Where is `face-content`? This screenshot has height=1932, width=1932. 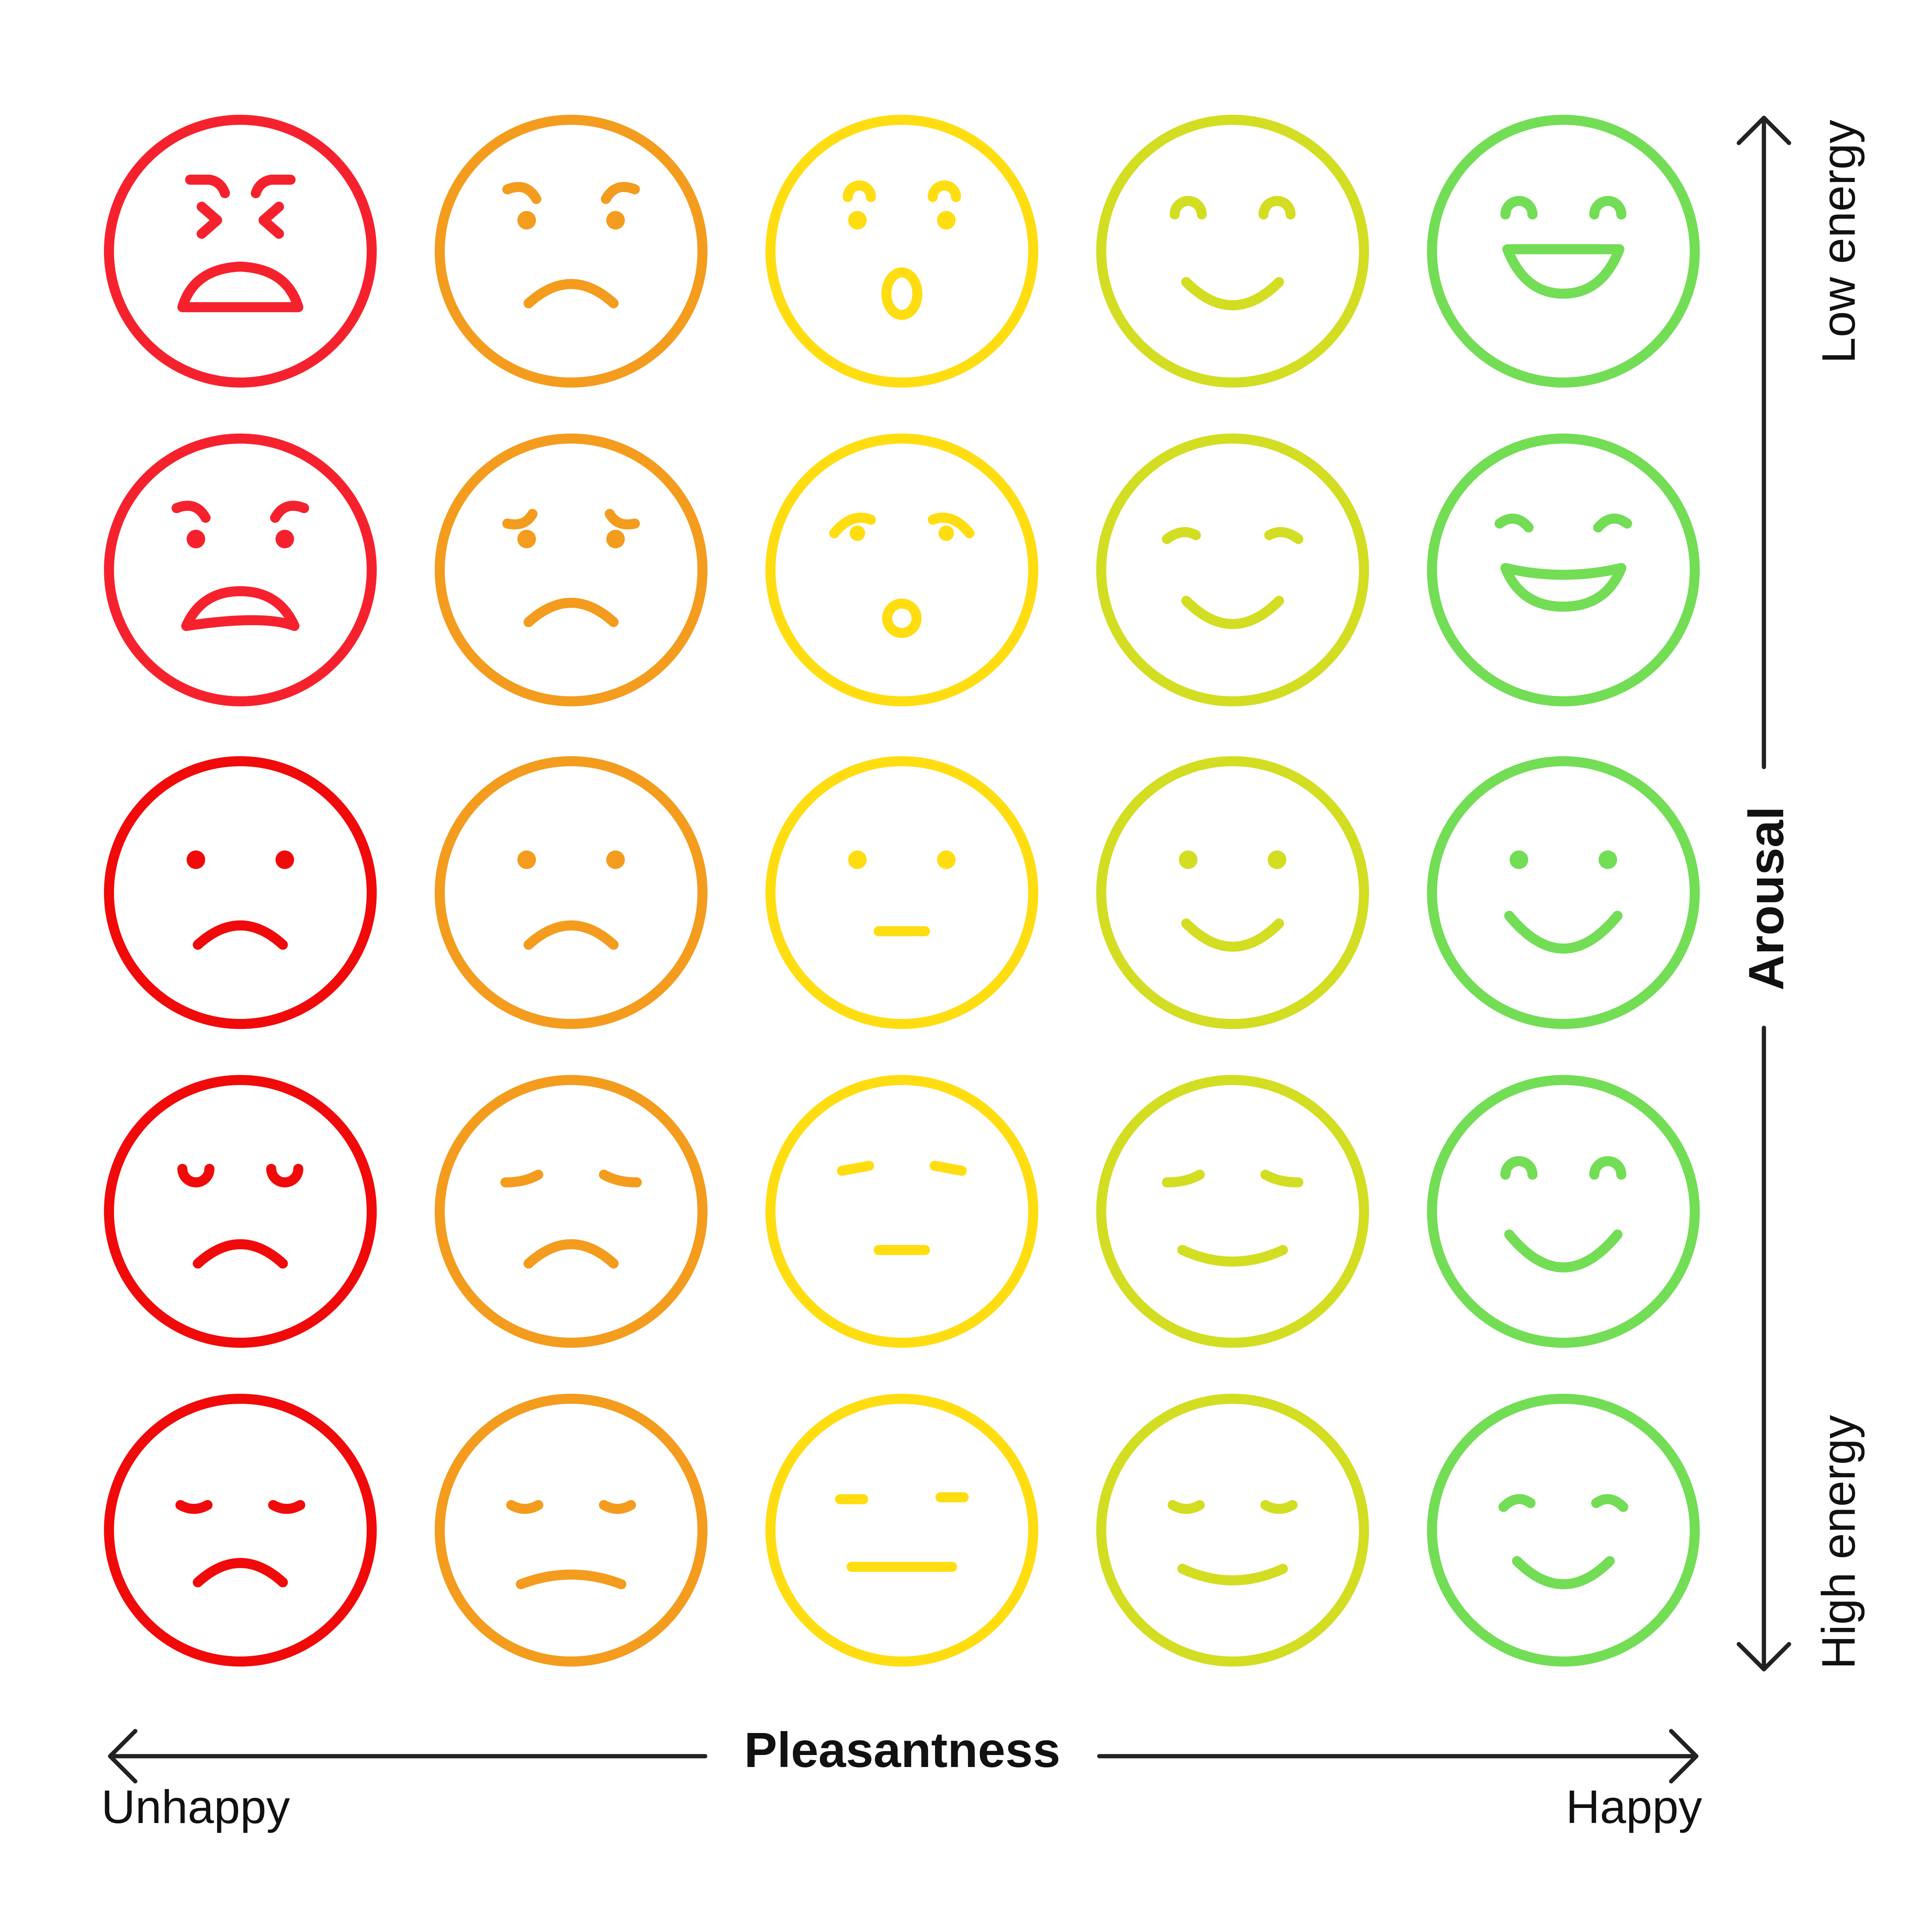
face-content is located at coordinates (1233, 892).